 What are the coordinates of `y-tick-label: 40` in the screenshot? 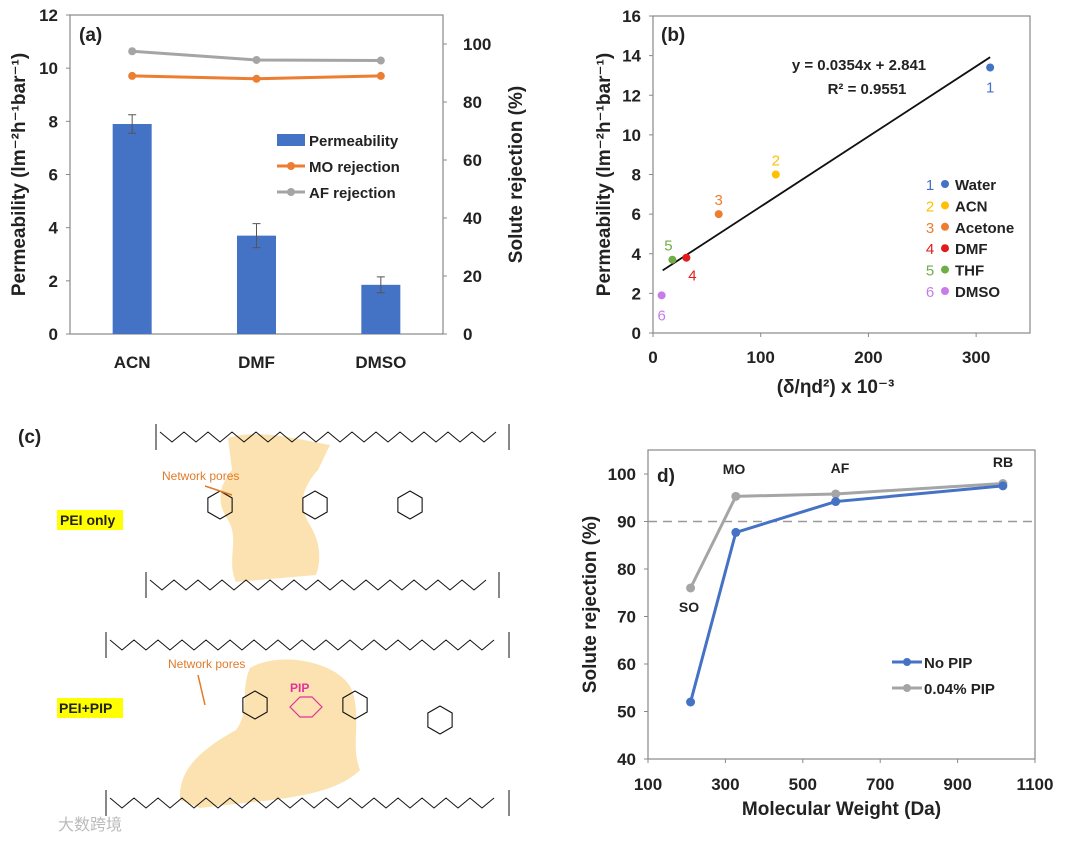 It's located at (626, 759).